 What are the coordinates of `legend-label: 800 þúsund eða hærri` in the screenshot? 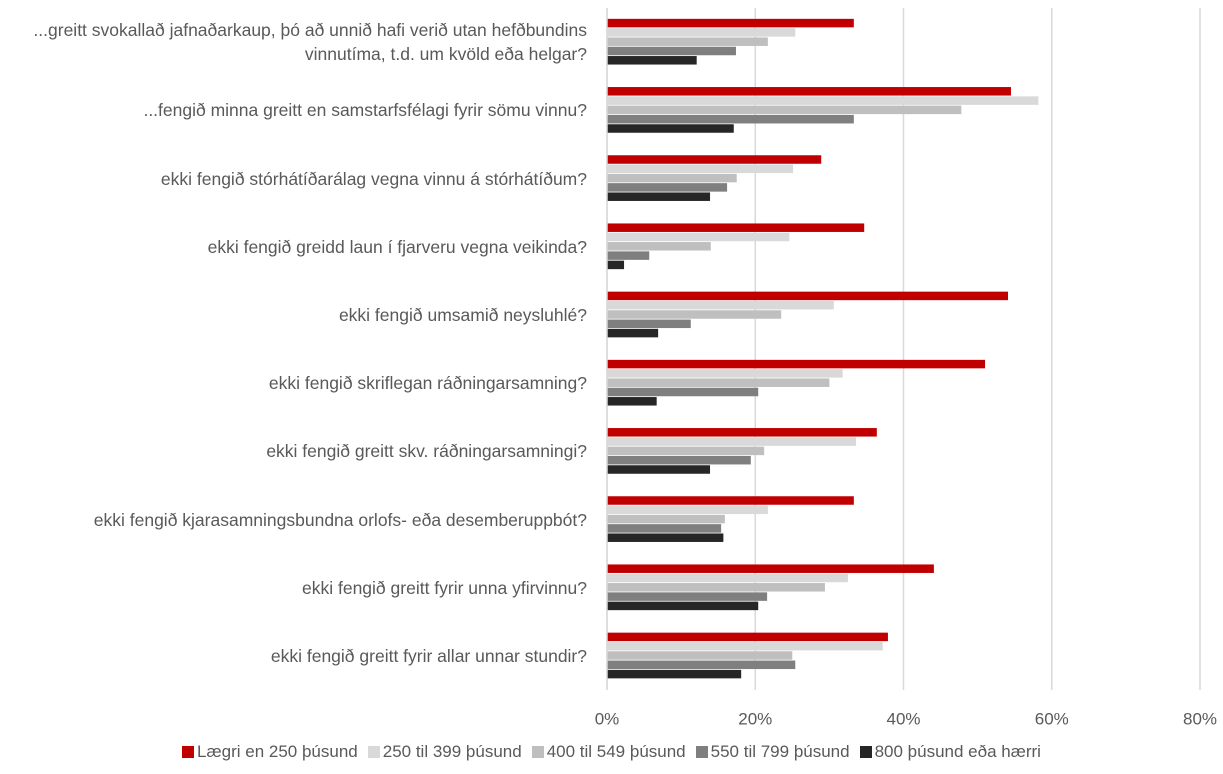 It's located at (957, 751).